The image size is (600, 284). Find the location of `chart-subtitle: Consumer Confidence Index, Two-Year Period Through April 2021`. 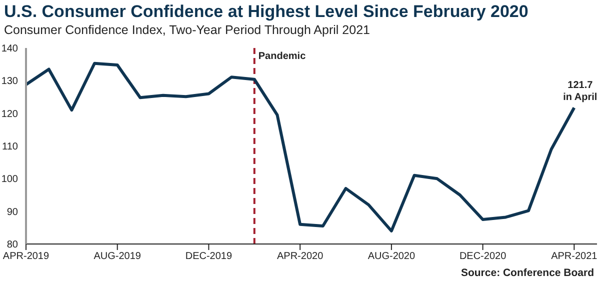

chart-subtitle: Consumer Confidence Index, Two-Year Period Through April 2021 is located at coordinates (187, 30).